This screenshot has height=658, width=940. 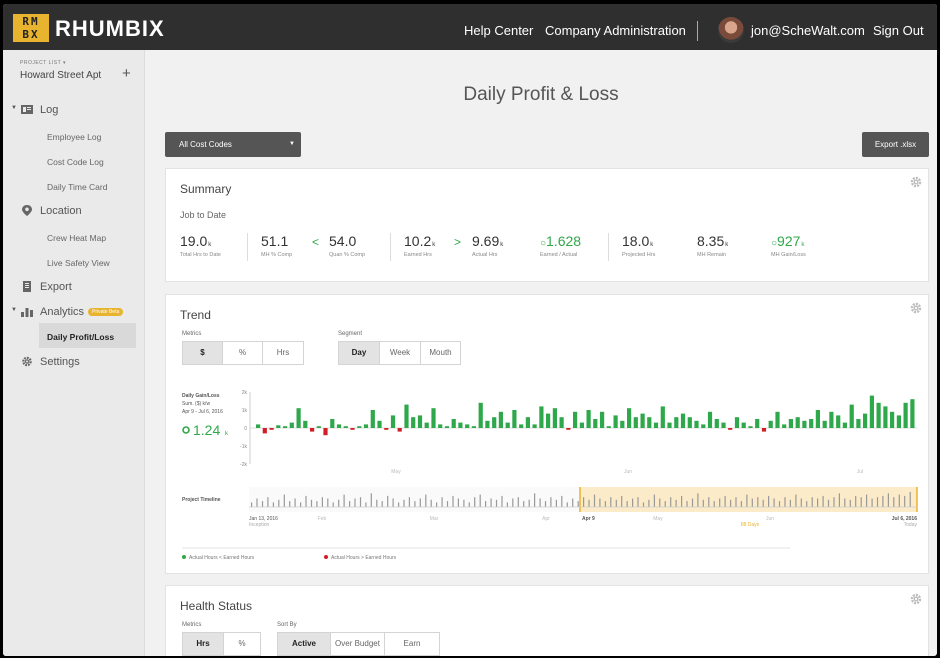 What do you see at coordinates (750, 525) in the screenshot?
I see `range-days-label: 88 Days` at bounding box center [750, 525].